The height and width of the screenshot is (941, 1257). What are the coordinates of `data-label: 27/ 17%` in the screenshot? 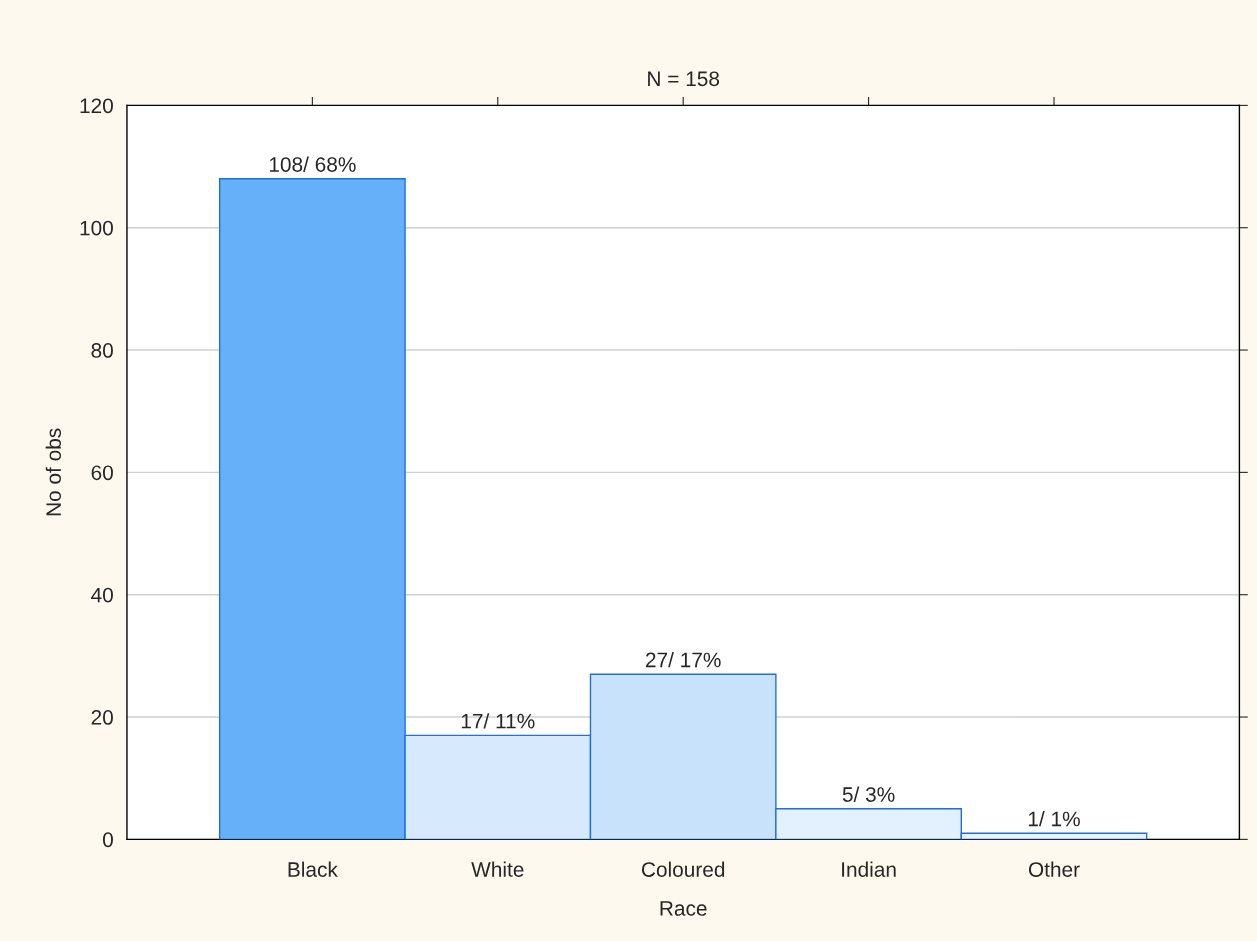 It's located at (683, 660).